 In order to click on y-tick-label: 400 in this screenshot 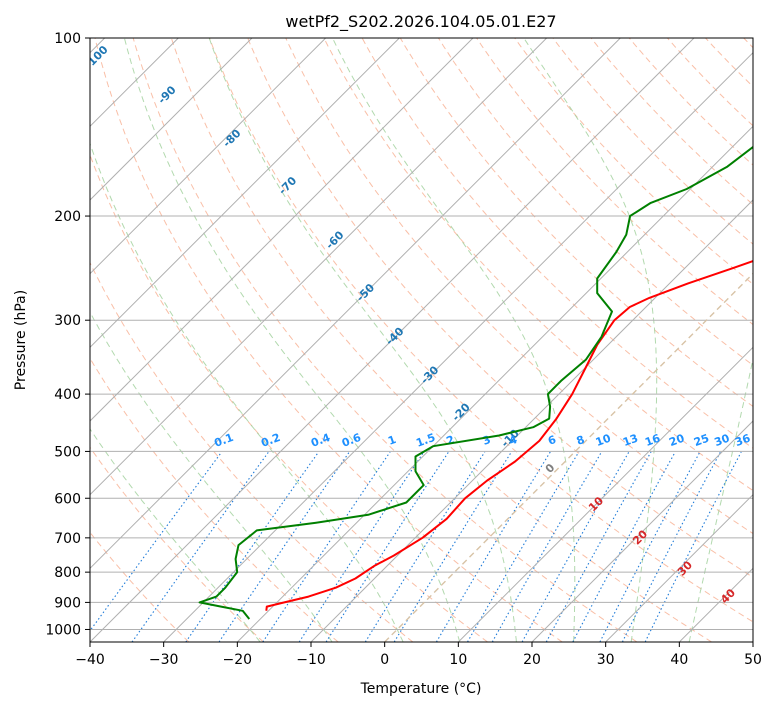, I will do `click(67, 395)`.